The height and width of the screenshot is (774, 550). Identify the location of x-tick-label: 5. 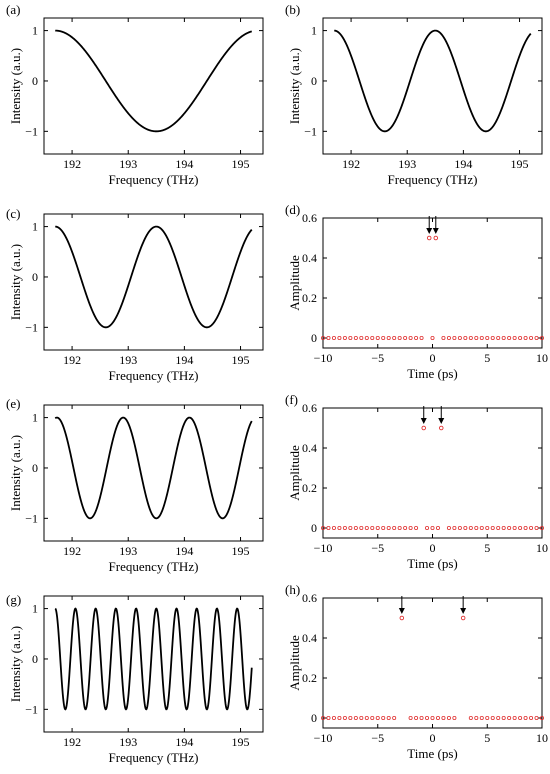
(487, 738).